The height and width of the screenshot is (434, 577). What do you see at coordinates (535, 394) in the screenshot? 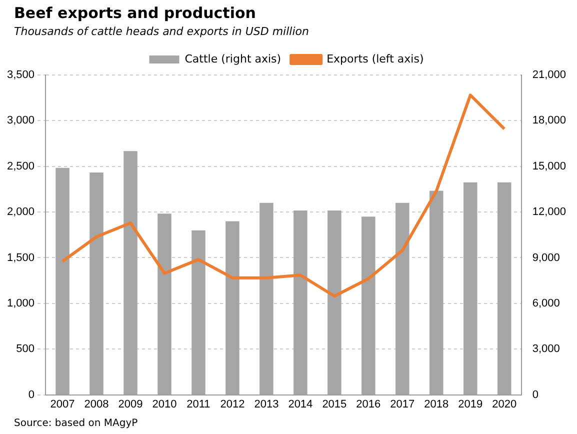
I see `y2-tick-label: 0` at bounding box center [535, 394].